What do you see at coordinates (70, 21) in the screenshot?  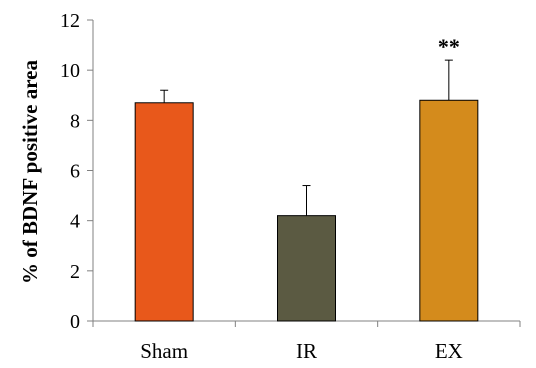 I see `y-tick-label-12: 12` at bounding box center [70, 21].